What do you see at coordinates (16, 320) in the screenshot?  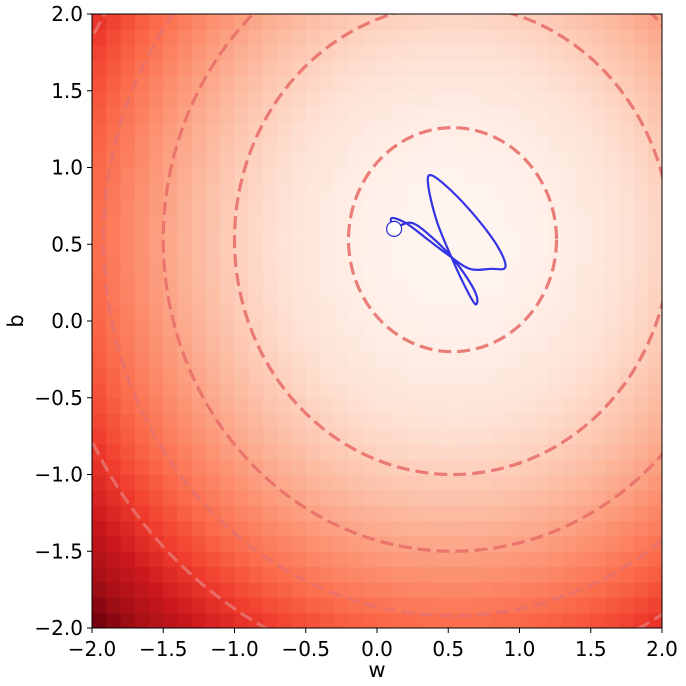 I see `y-axis-label: b` at bounding box center [16, 320].